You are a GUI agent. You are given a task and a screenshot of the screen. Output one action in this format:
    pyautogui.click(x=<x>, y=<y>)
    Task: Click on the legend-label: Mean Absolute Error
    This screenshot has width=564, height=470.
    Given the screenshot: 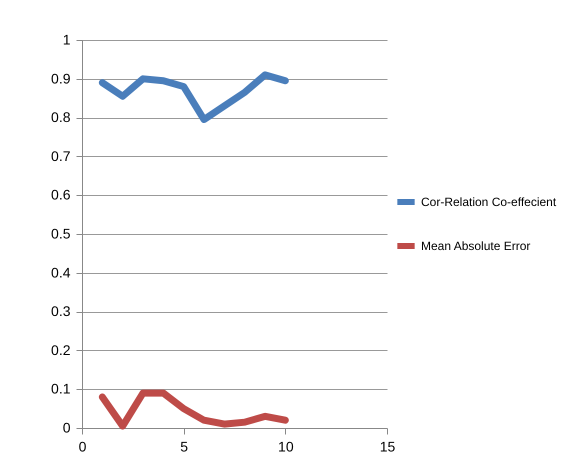 What is the action you would take?
    pyautogui.click(x=475, y=246)
    